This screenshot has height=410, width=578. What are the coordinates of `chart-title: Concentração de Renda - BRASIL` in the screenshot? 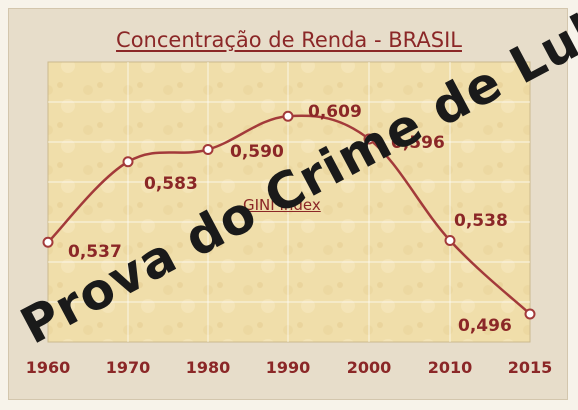 It's located at (289, 40).